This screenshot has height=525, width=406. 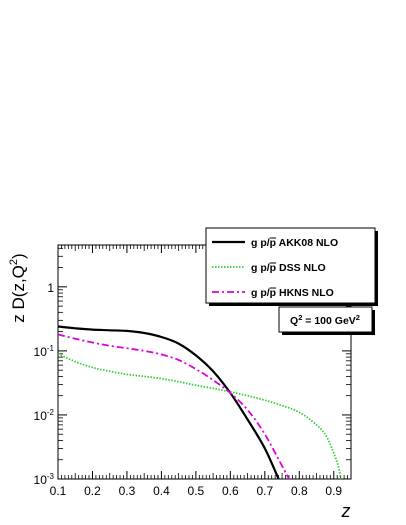 I want to click on y-tick-label: 10⁻¹, so click(x=44, y=351).